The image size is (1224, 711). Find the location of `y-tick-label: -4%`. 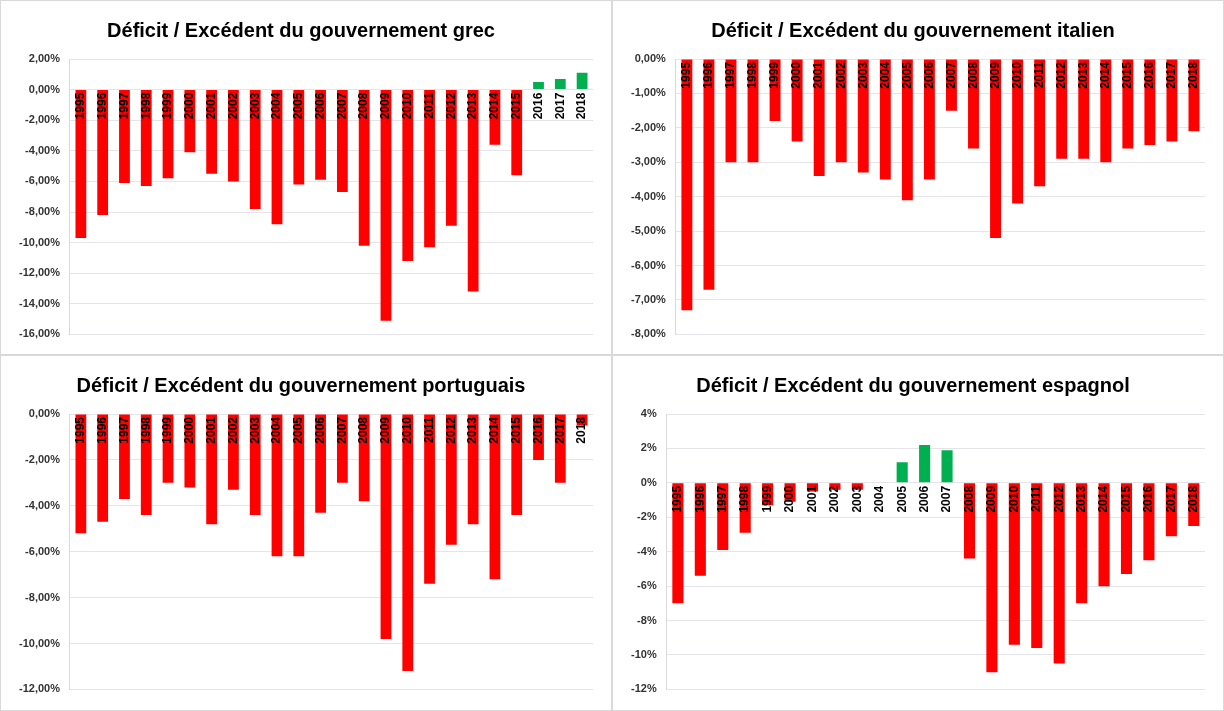

y-tick-label: -4% is located at coordinates (647, 550).